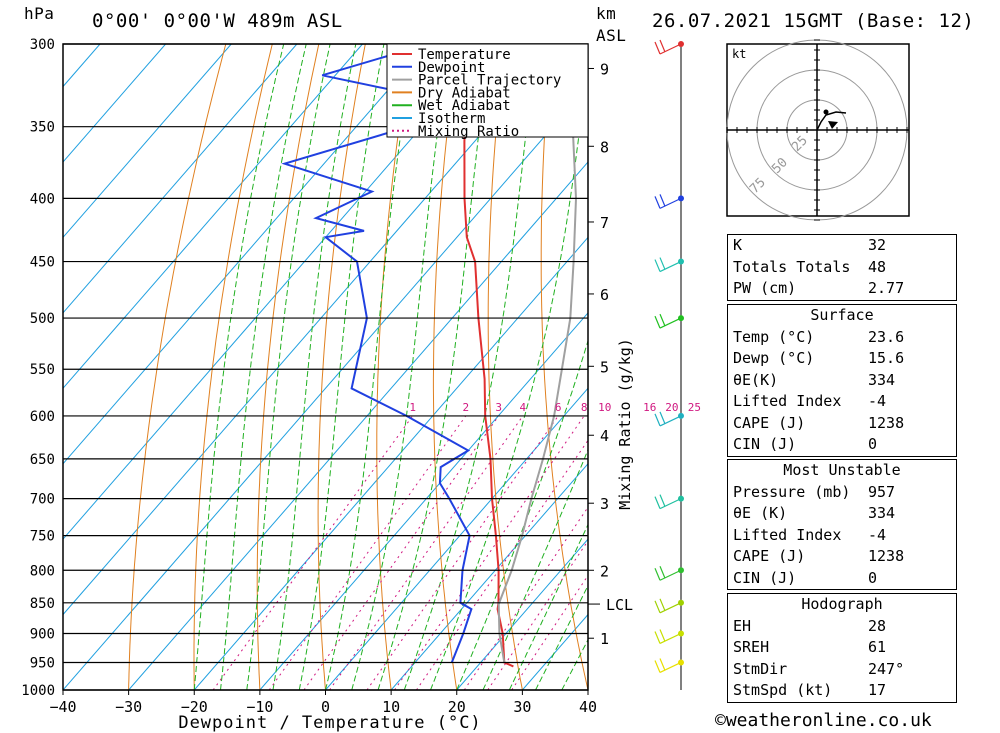 The height and width of the screenshot is (733, 1000). What do you see at coordinates (464, 55) in the screenshot?
I see `legend-entry: Temperature` at bounding box center [464, 55].